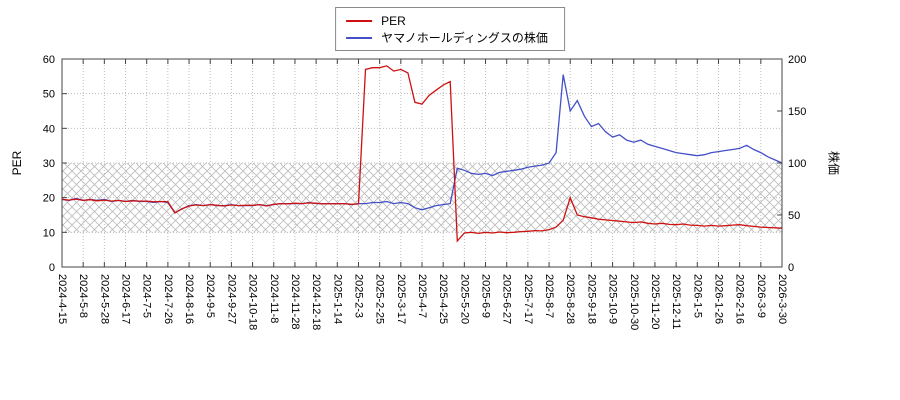  I want to click on x-axis-tick-label: 2026-2-16, so click(740, 299).